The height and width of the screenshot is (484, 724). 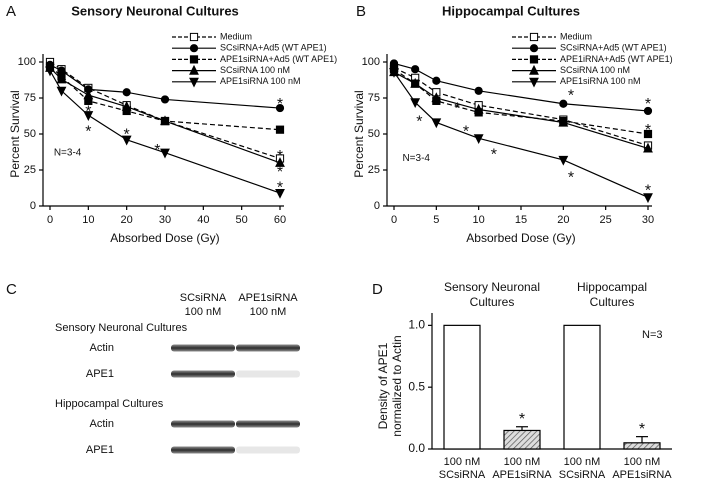 I want to click on legend-label: SCsiRNA 100 nM, so click(x=255, y=70).